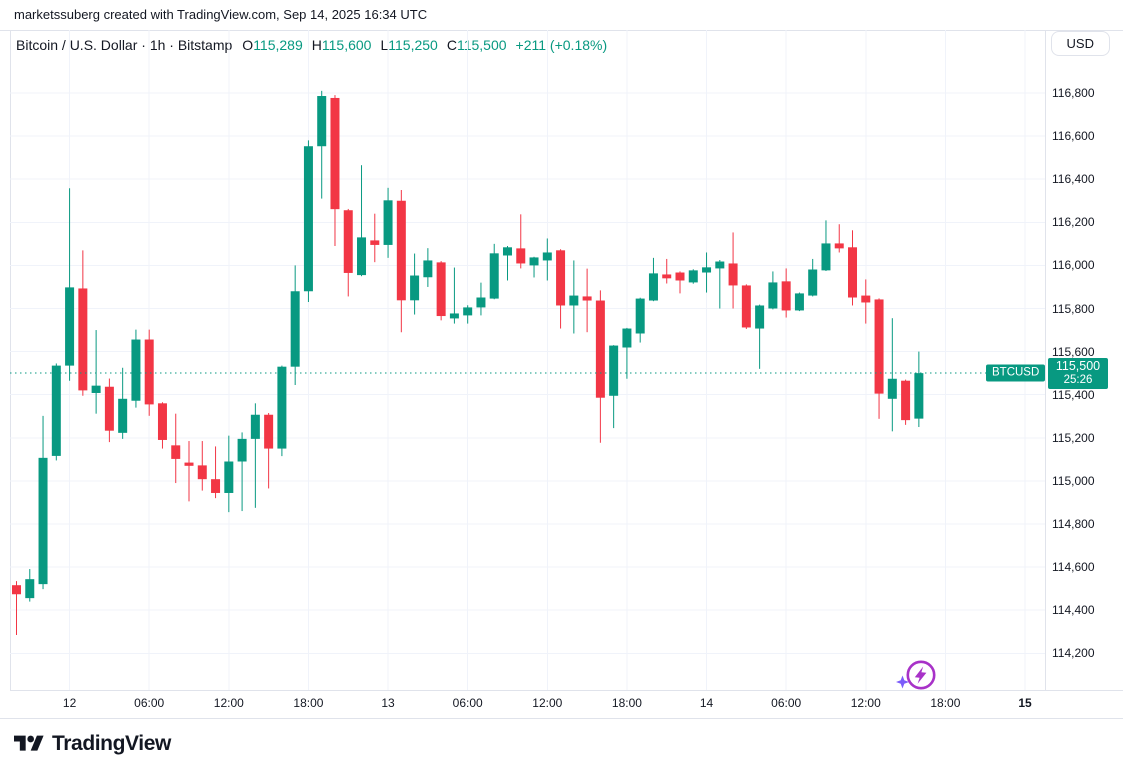 This screenshot has height=776, width=1123. What do you see at coordinates (1078, 380) in the screenshot?
I see `bar-countdown: 25:26` at bounding box center [1078, 380].